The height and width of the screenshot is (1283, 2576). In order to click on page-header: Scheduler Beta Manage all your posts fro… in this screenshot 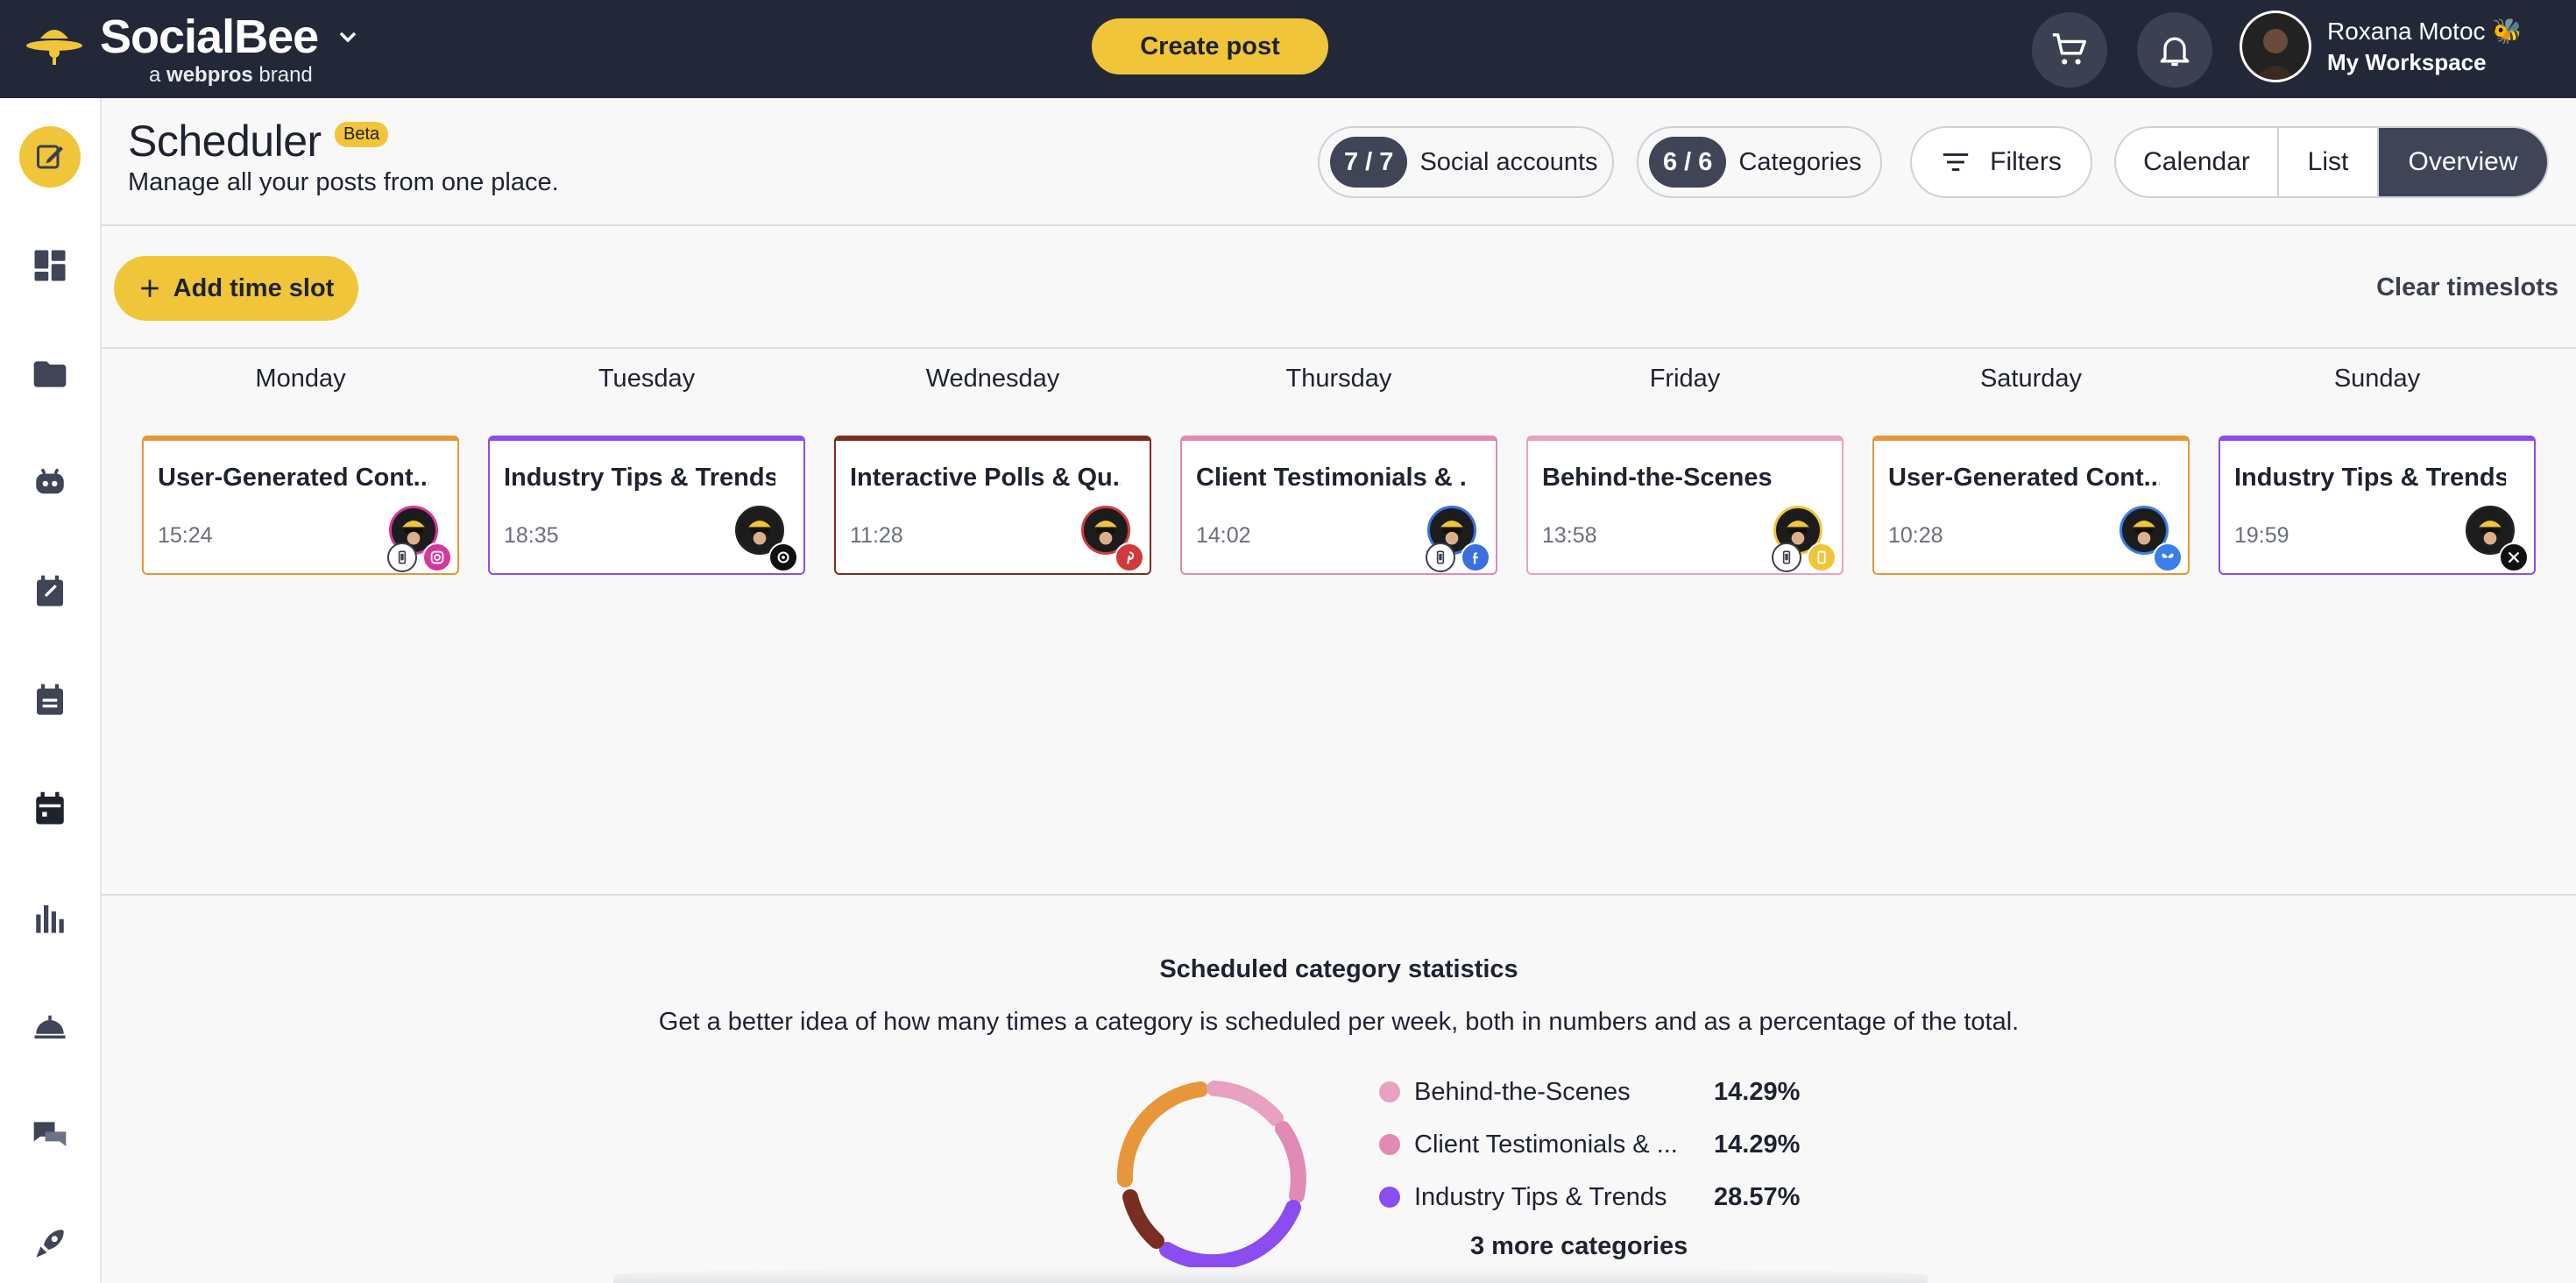, I will do `click(1339, 162)`.